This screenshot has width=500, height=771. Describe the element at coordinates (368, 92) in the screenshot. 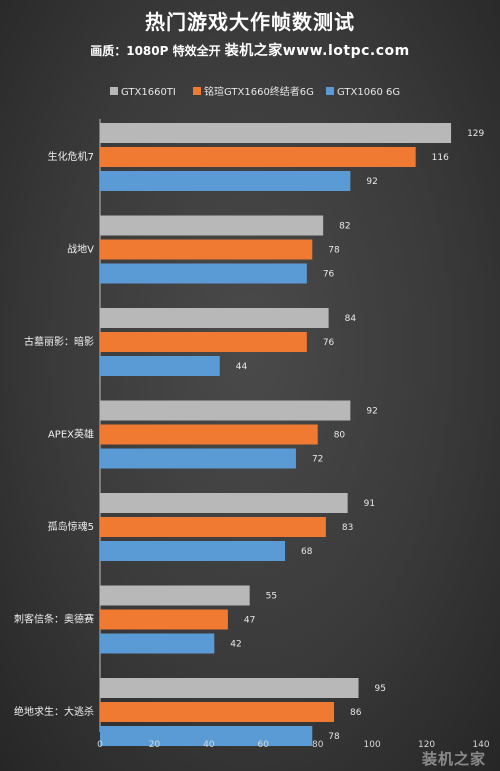

I see `legend-label-3: GTX1060 6G` at that location.